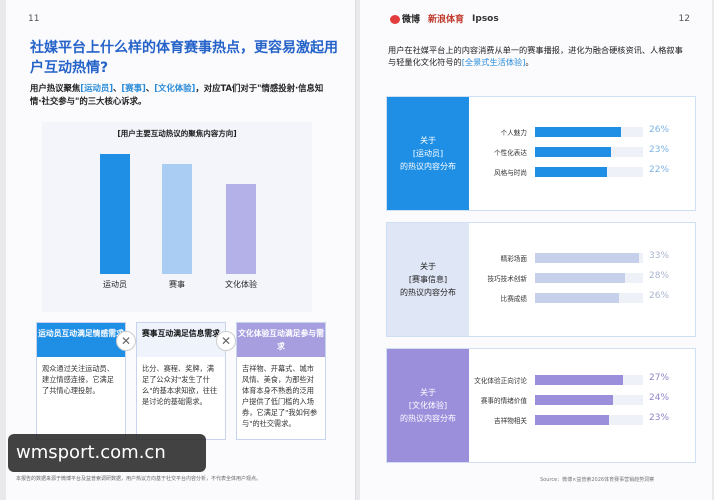 This screenshot has width=714, height=500. I want to click on chart-category-label: 文化体验, so click(241, 284).